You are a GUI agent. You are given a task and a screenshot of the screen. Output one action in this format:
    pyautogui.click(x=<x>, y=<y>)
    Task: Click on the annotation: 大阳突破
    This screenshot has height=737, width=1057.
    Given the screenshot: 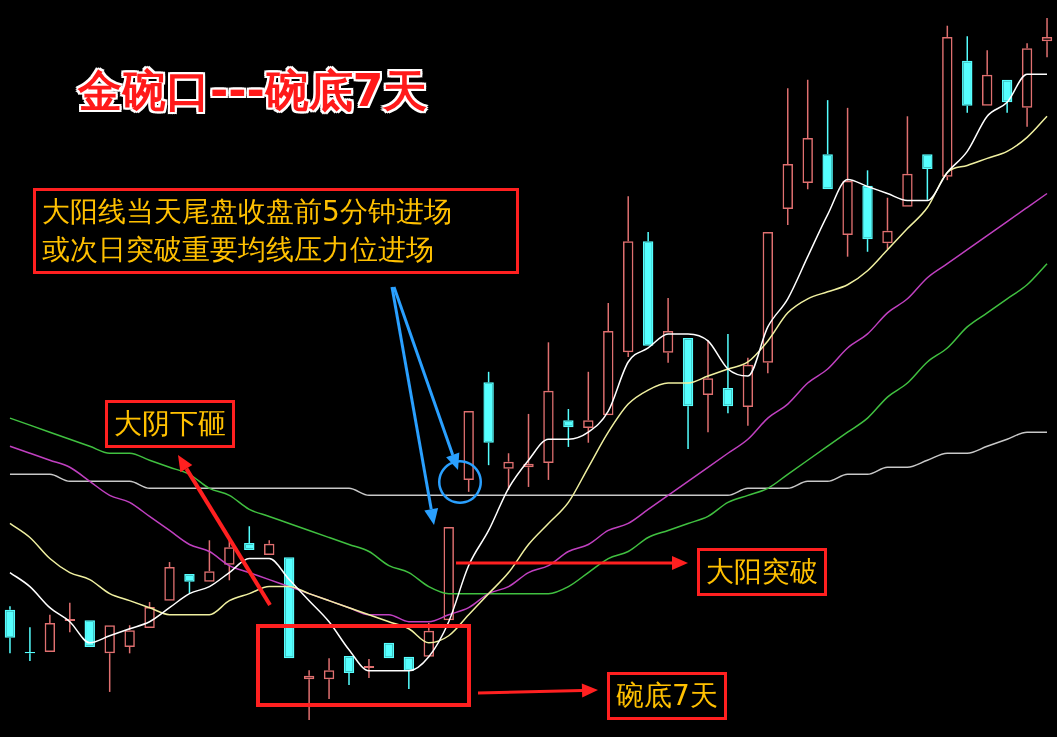 What is the action you would take?
    pyautogui.click(x=762, y=572)
    